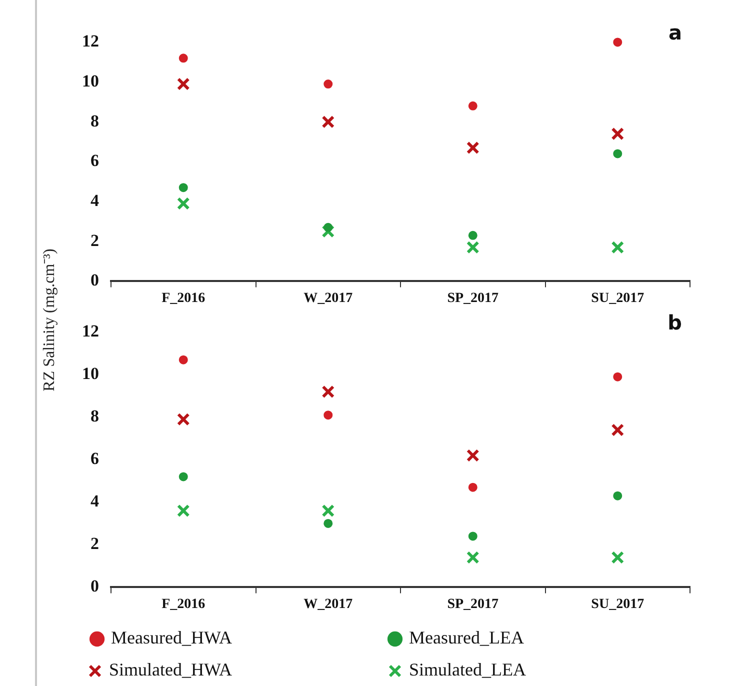 This screenshot has width=734, height=686. I want to click on legend-label: Measured_HWA, so click(243, 638).